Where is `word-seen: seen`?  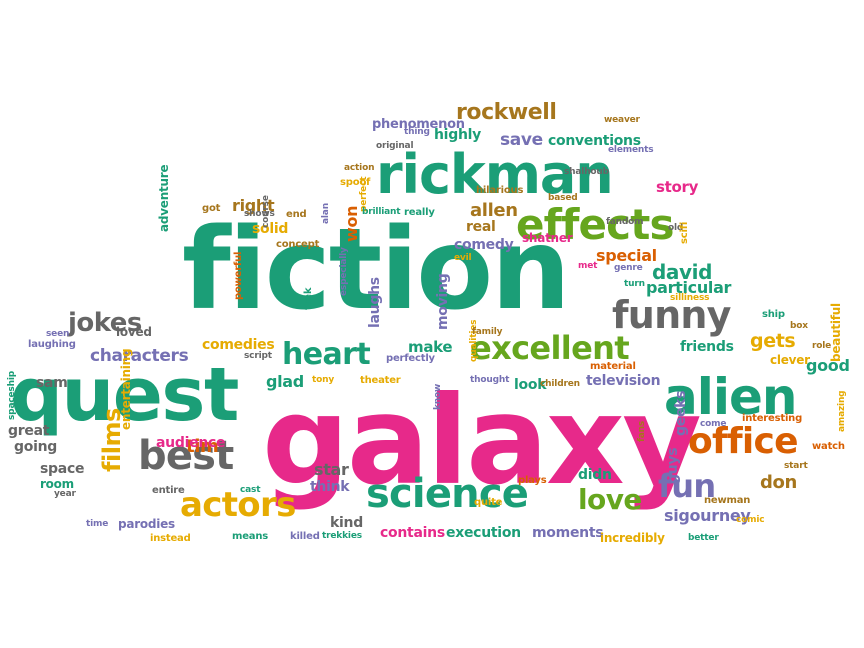
word-seen: seen is located at coordinates (58, 334).